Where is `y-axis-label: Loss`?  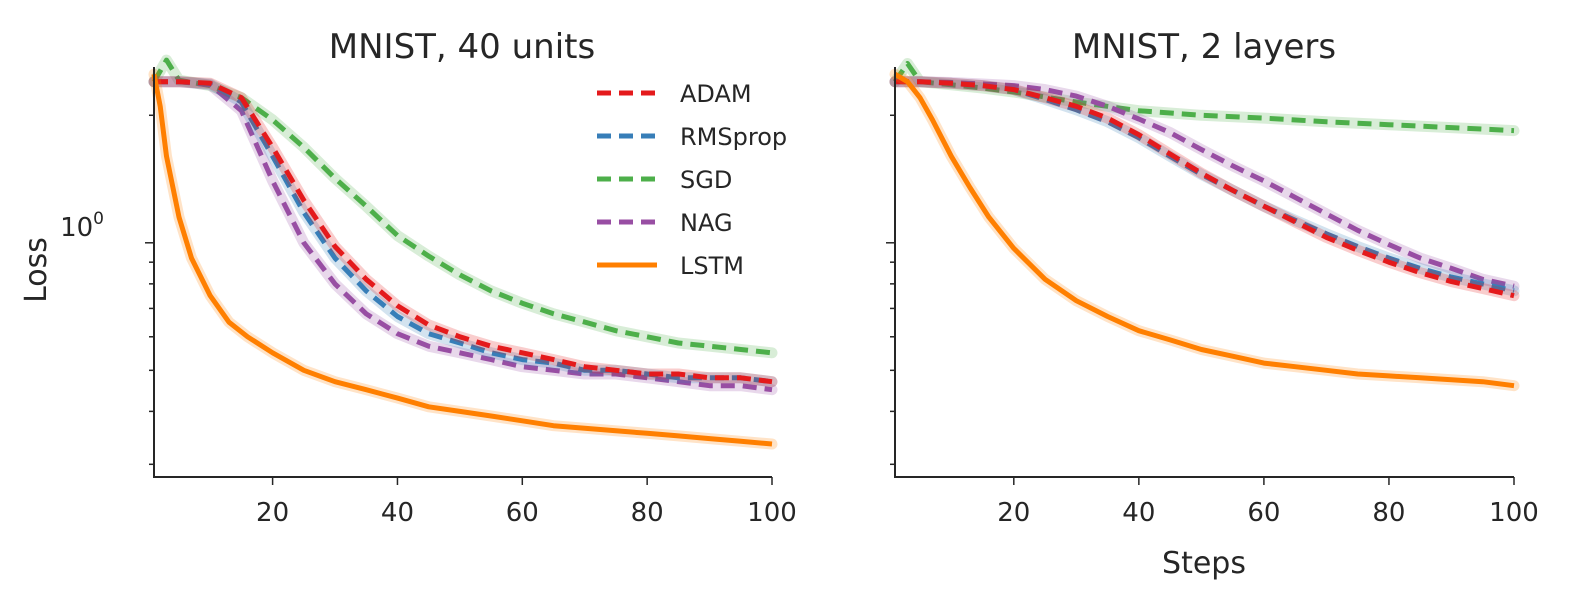
y-axis-label: Loss is located at coordinates (36, 270).